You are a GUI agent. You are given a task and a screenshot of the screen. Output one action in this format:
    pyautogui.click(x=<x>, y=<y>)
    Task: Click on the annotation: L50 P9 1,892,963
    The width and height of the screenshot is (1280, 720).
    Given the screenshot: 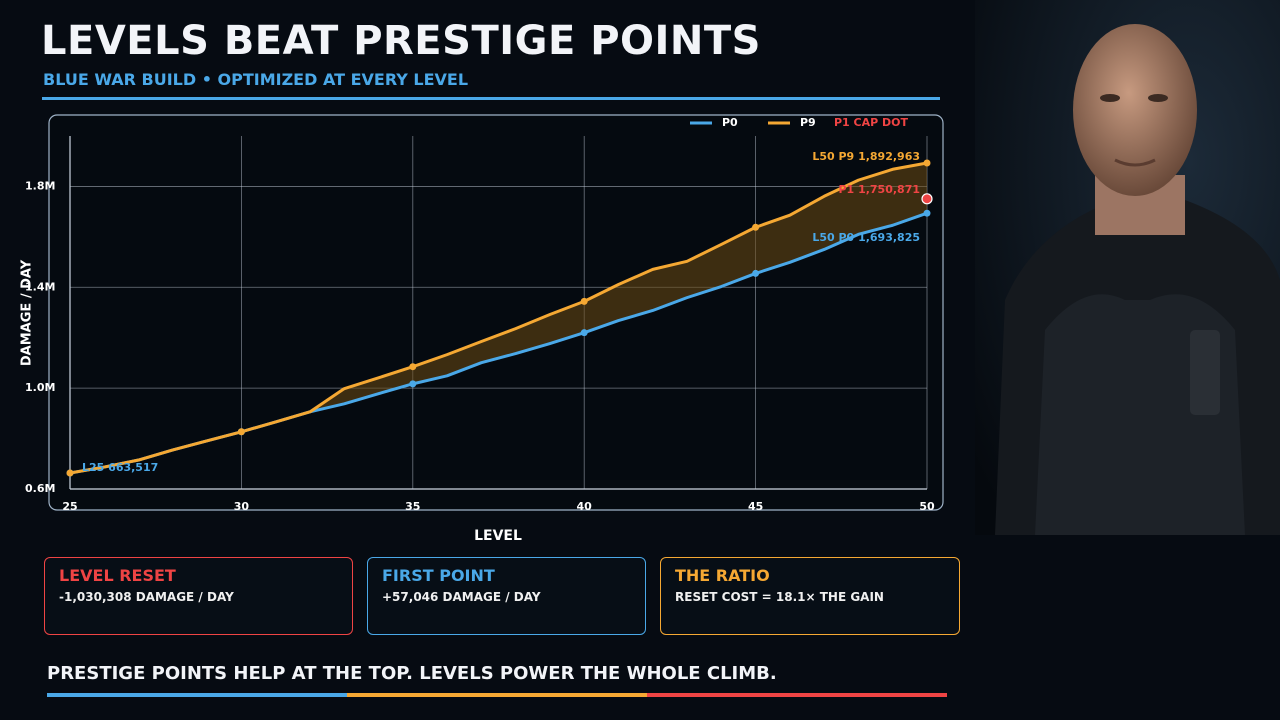 What is the action you would take?
    pyautogui.click(x=866, y=156)
    